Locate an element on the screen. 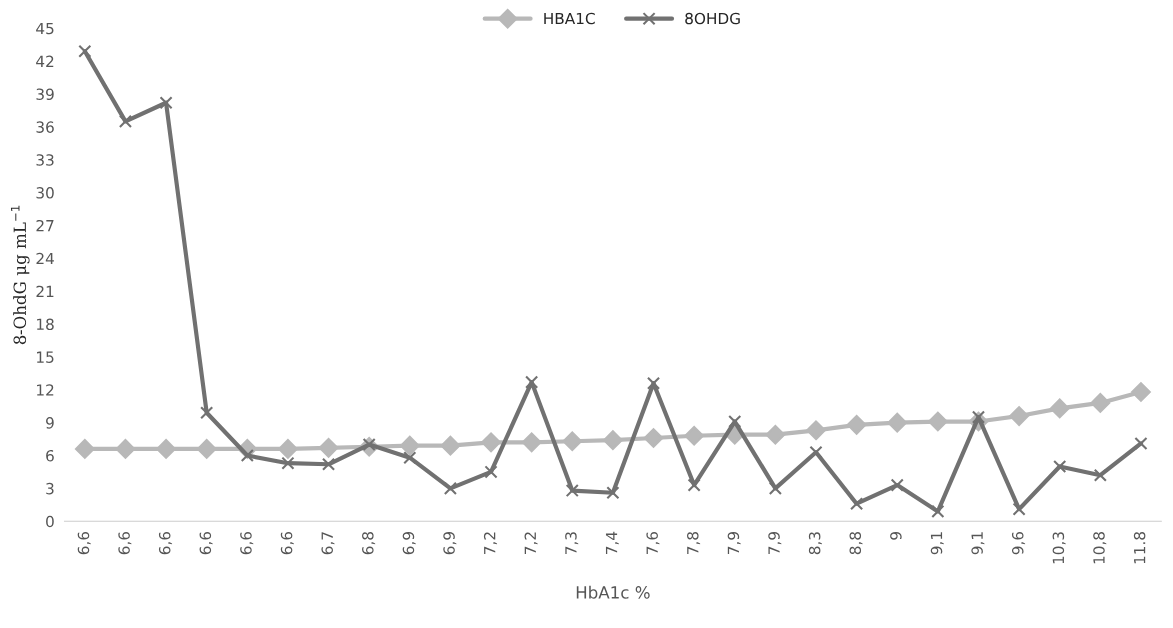 The height and width of the screenshot is (628, 1173). y-tick-label: 21 is located at coordinates (45, 291).